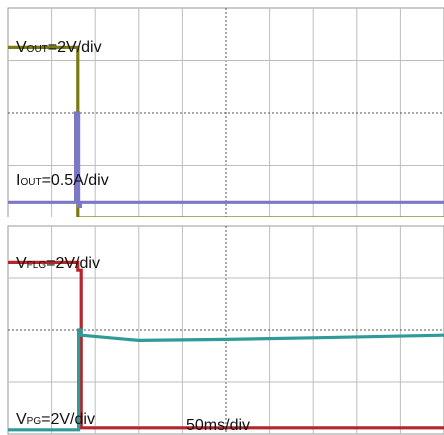 This screenshot has width=444, height=435. I want to click on vpg-label: VPG=2V/div, so click(55, 419).